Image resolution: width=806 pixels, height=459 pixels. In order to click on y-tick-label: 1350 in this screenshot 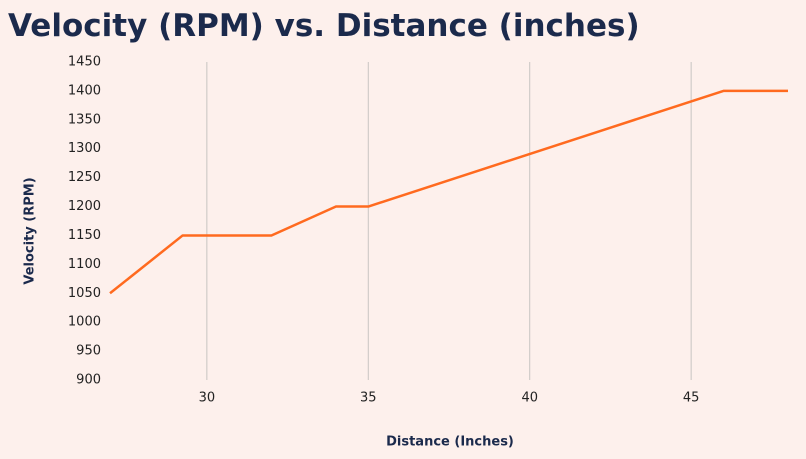, I will do `click(84, 119)`.